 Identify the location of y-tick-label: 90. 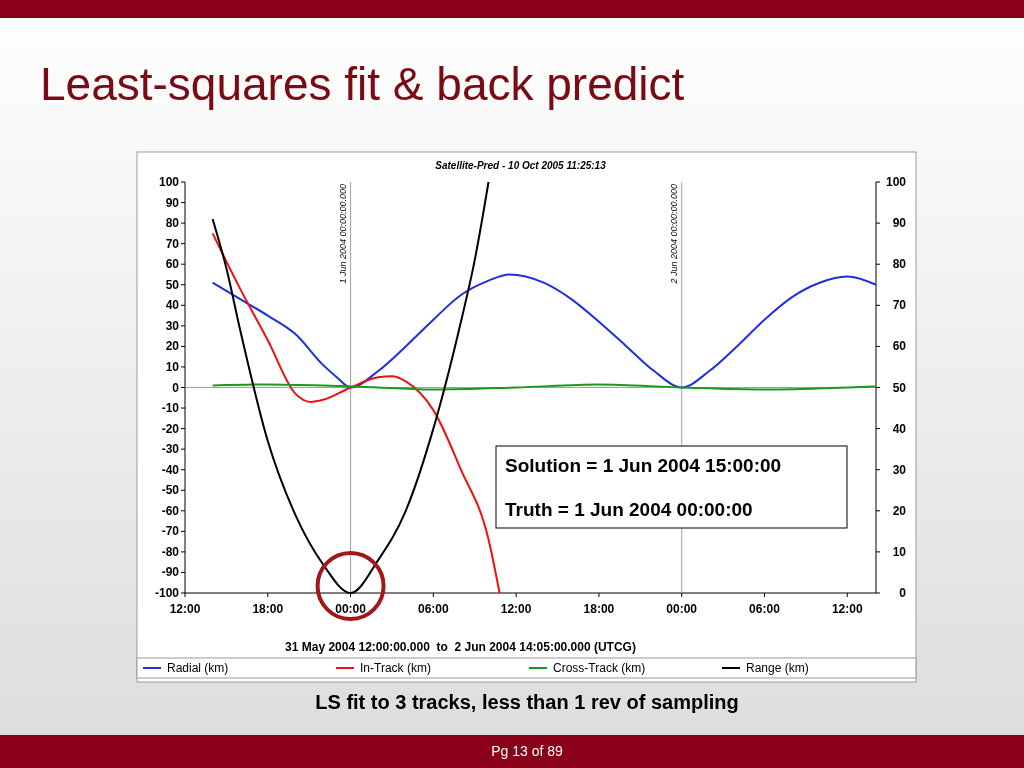
(172, 202).